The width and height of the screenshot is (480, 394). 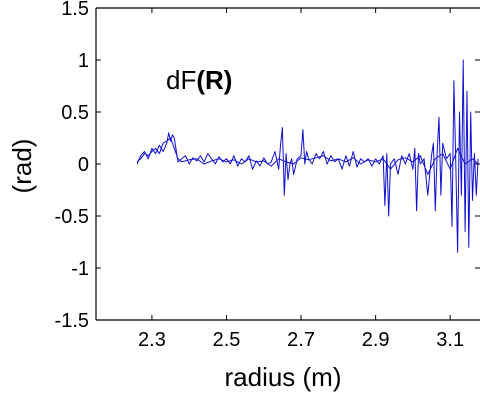 What do you see at coordinates (301, 340) in the screenshot?
I see `x-tick-label: 2.7` at bounding box center [301, 340].